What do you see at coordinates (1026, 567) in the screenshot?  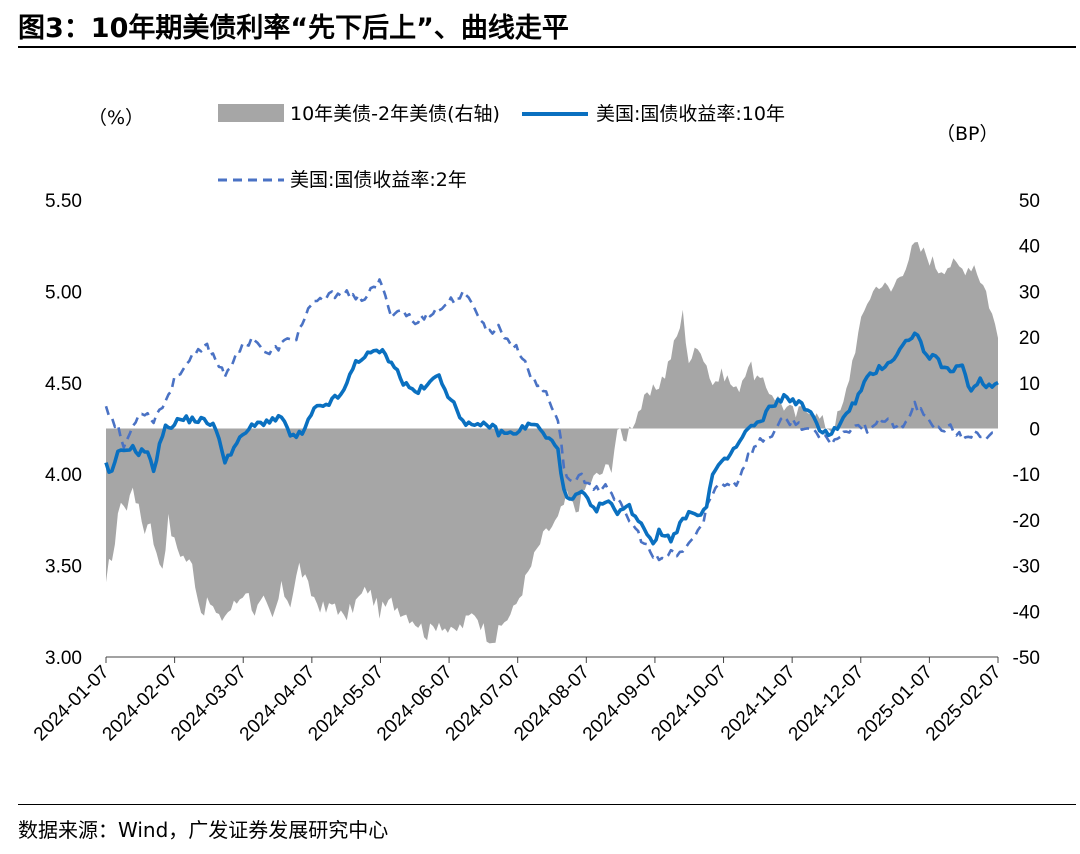 I see `right-tick-label: -30` at bounding box center [1026, 567].